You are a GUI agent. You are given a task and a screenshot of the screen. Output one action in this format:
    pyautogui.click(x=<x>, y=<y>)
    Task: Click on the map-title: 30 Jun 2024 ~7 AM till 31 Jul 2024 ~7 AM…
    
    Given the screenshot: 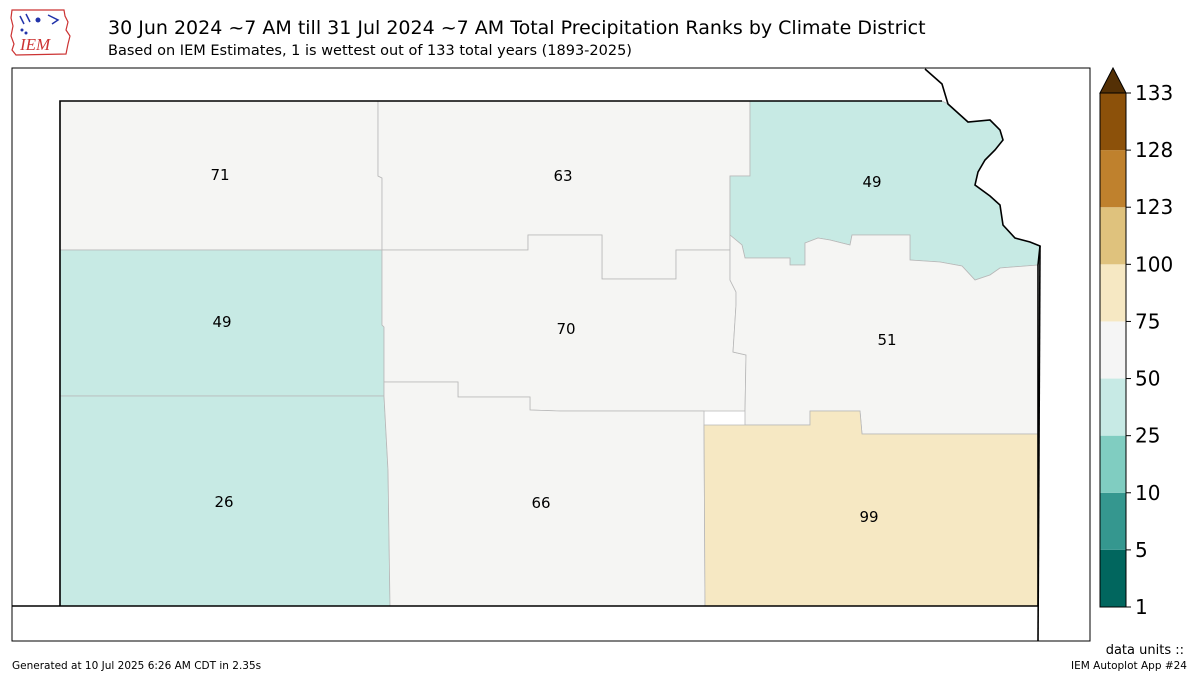 What is the action you would take?
    pyautogui.click(x=517, y=28)
    